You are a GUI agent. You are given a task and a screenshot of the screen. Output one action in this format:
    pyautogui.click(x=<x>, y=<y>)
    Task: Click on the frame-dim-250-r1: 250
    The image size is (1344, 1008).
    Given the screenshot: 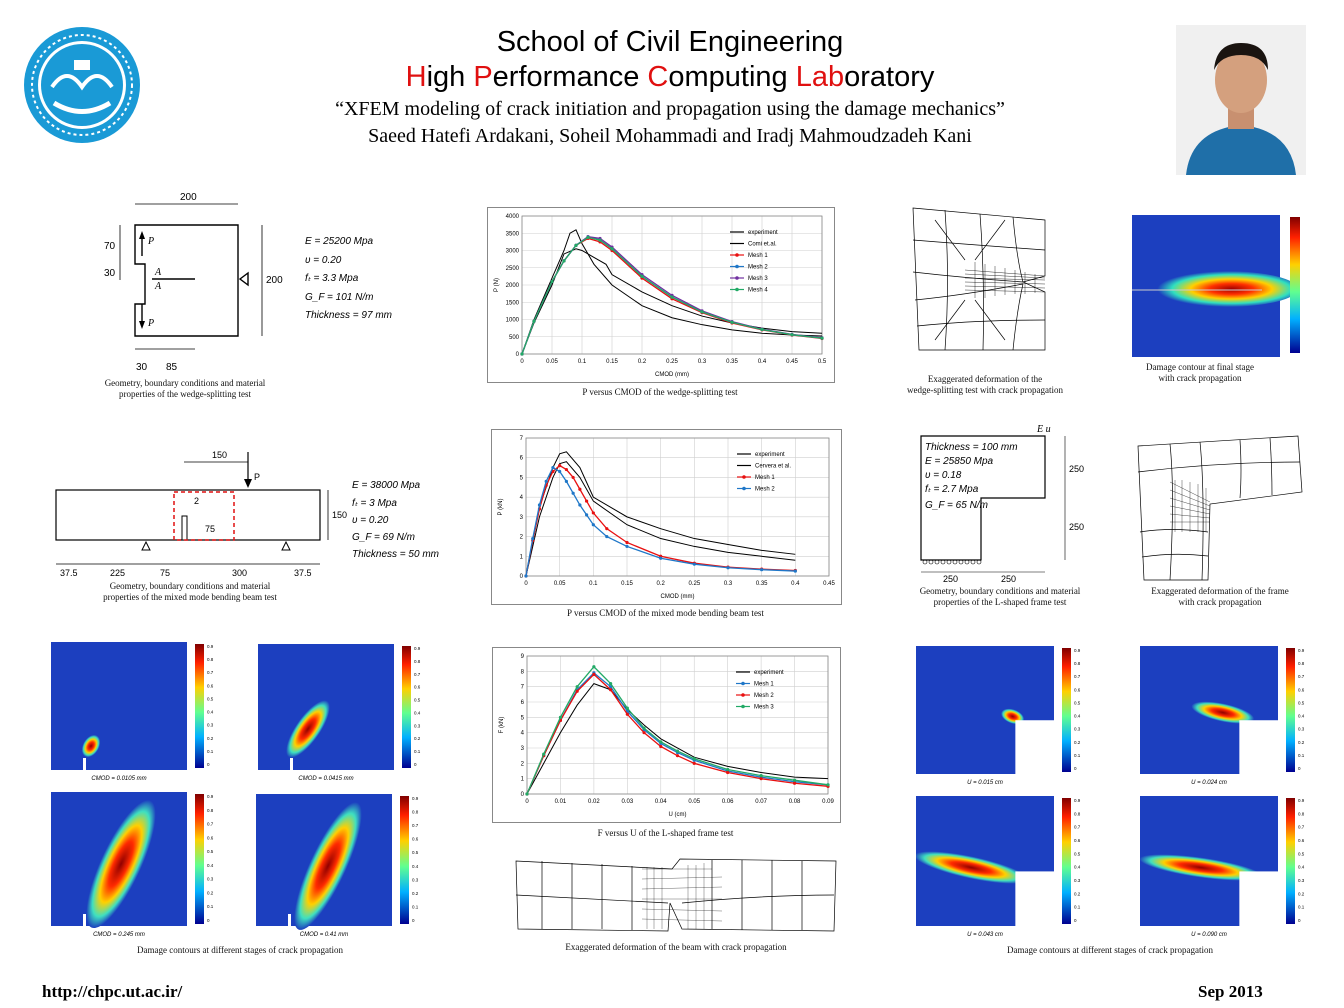 What is the action you would take?
    pyautogui.click(x=1076, y=469)
    